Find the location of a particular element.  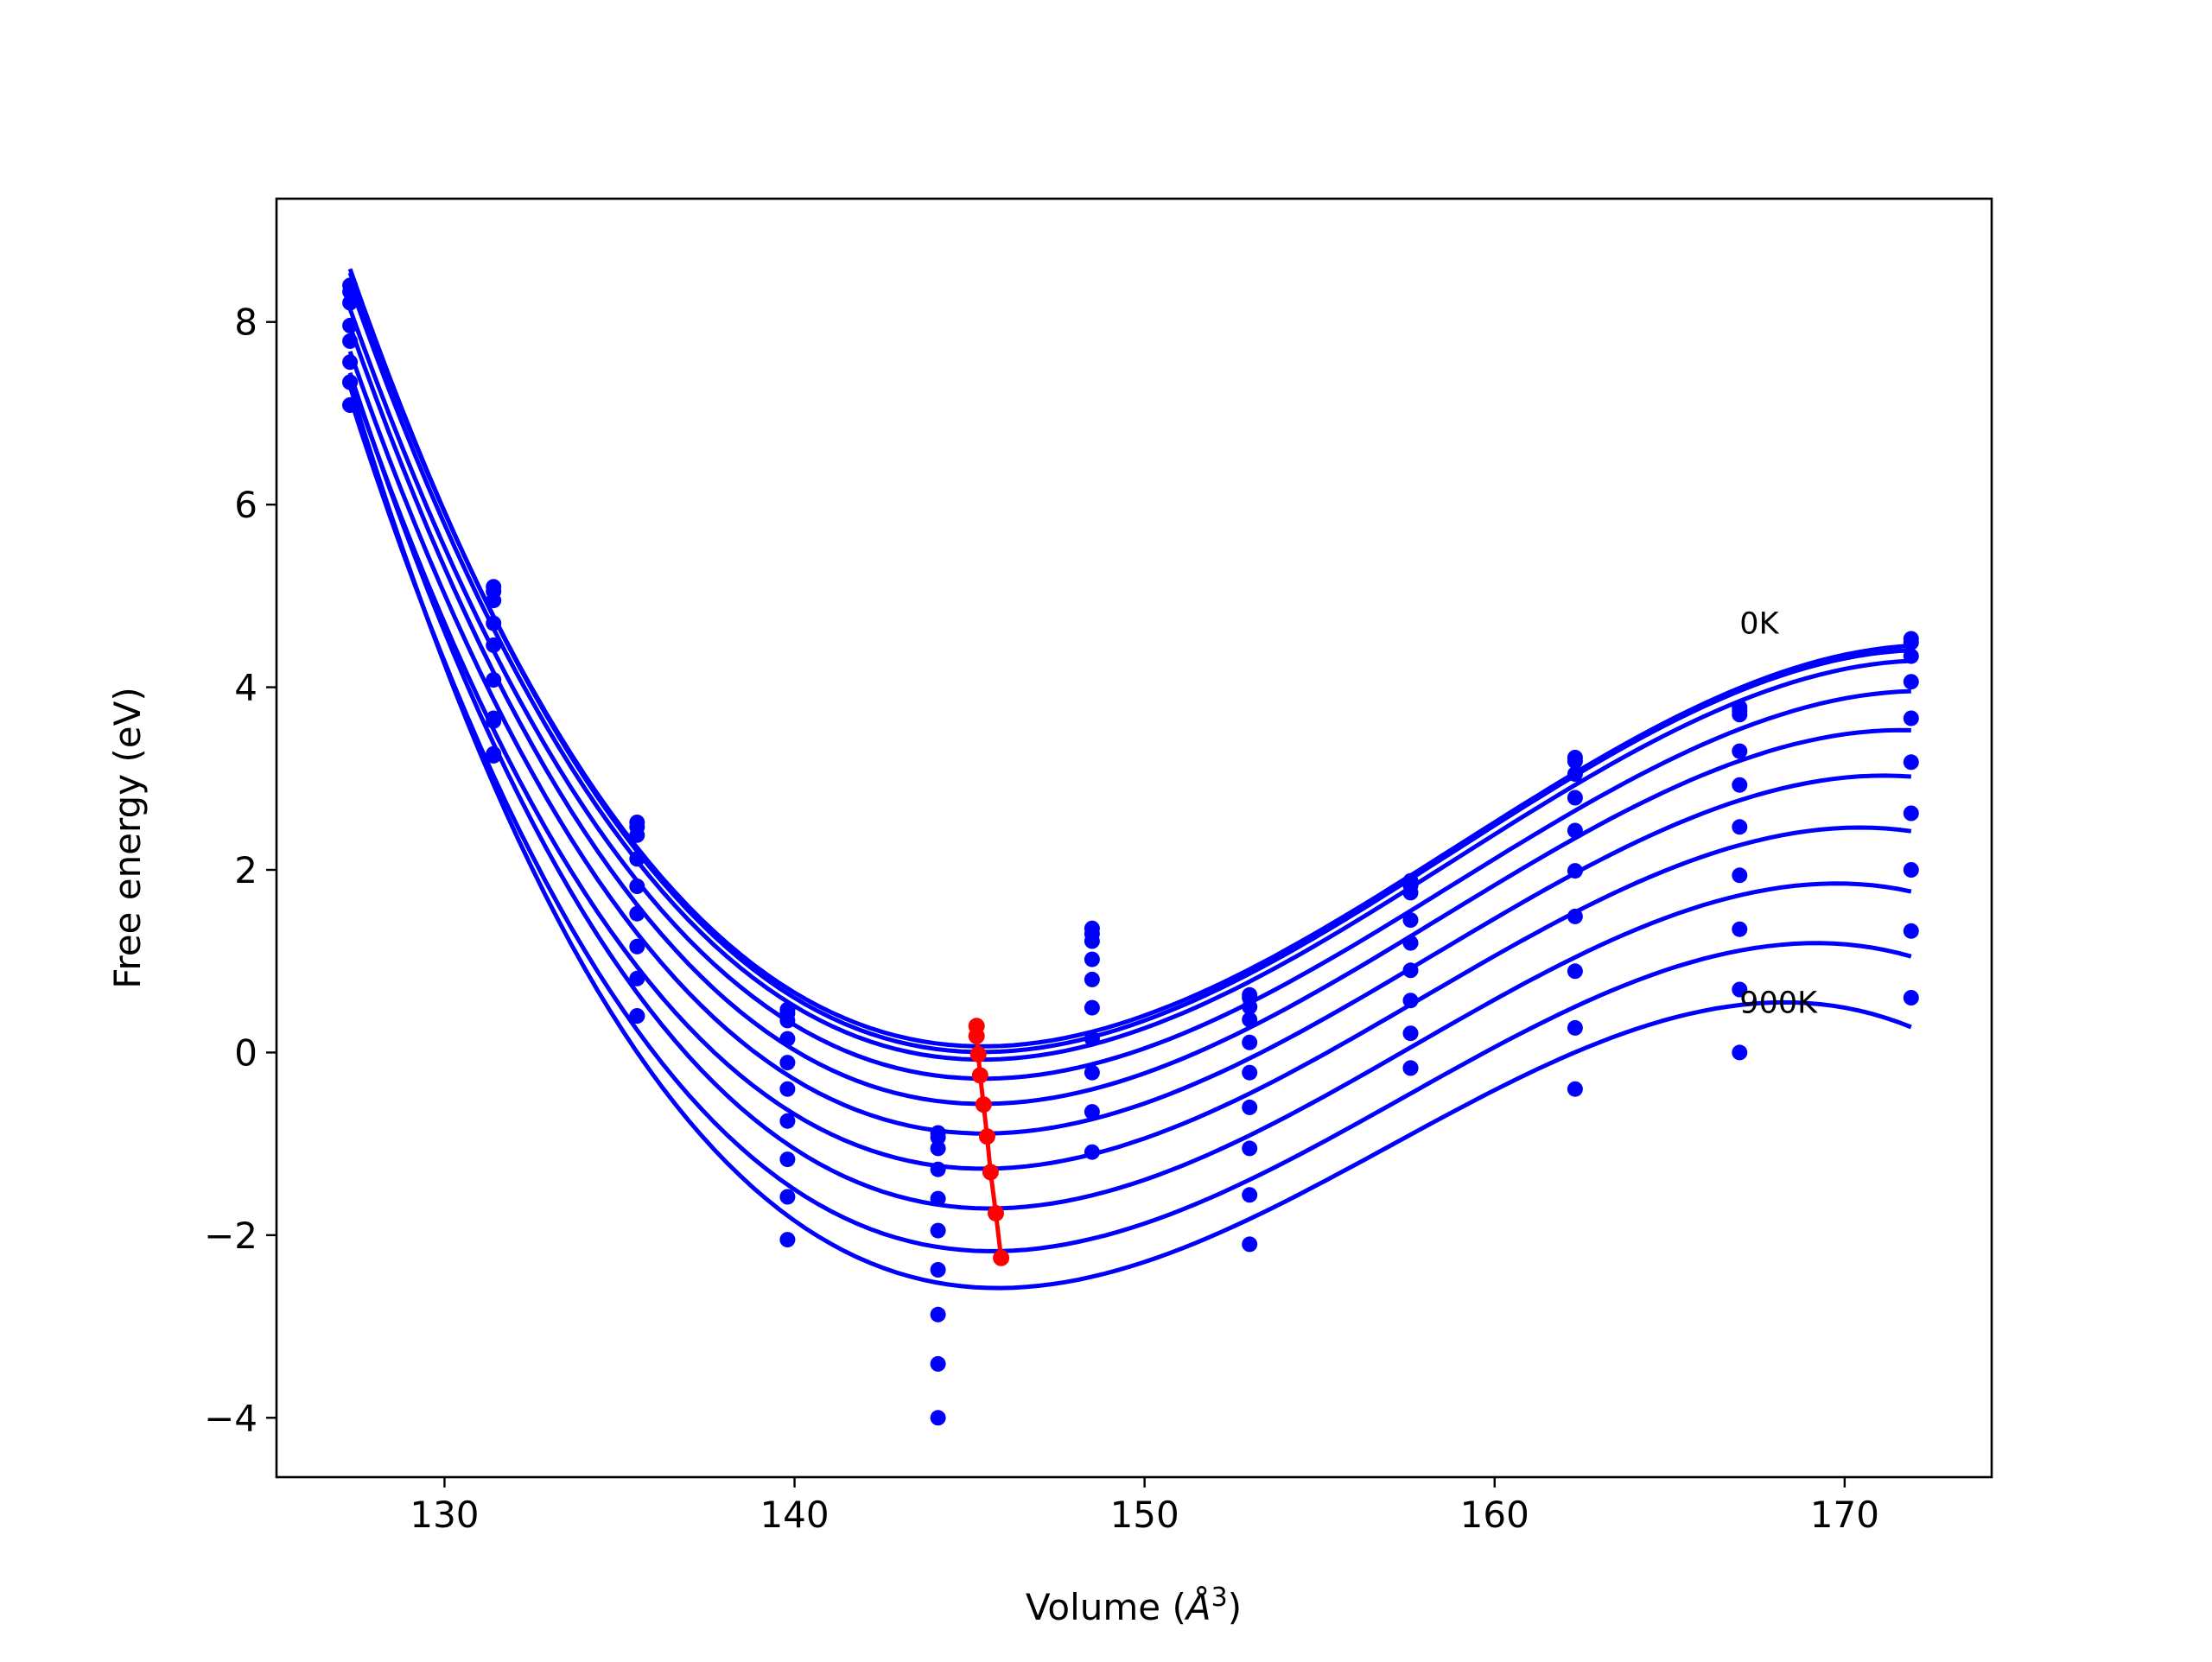

x-tick-label: 170 is located at coordinates (1844, 1515).